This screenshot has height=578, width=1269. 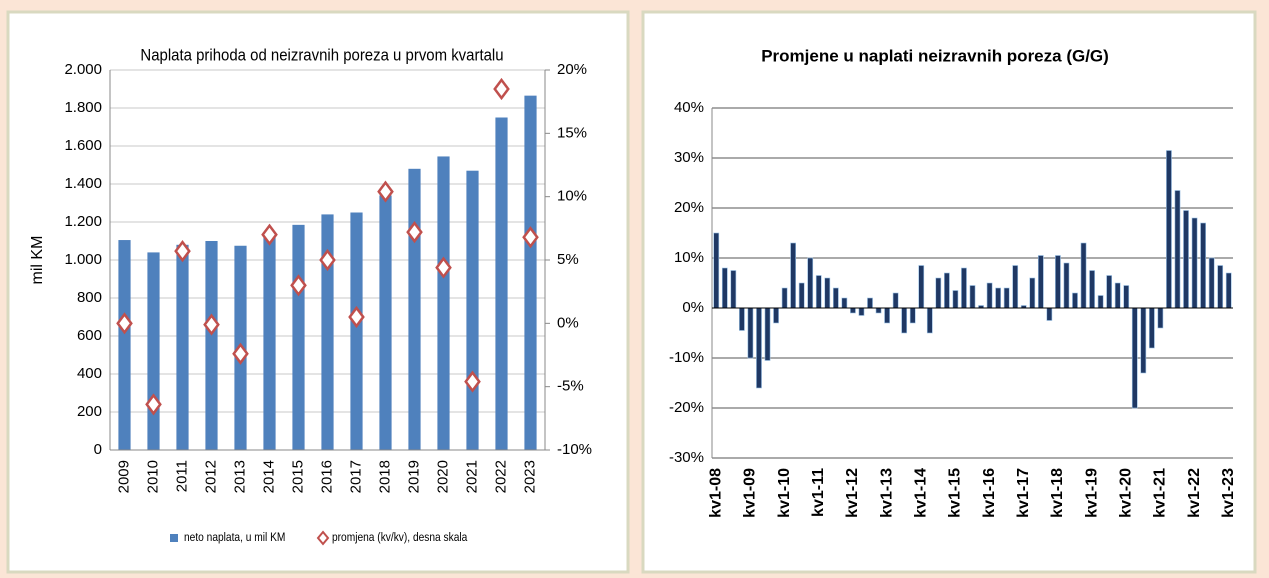 I want to click on y-tick-label: -10%, so click(x=686, y=357).